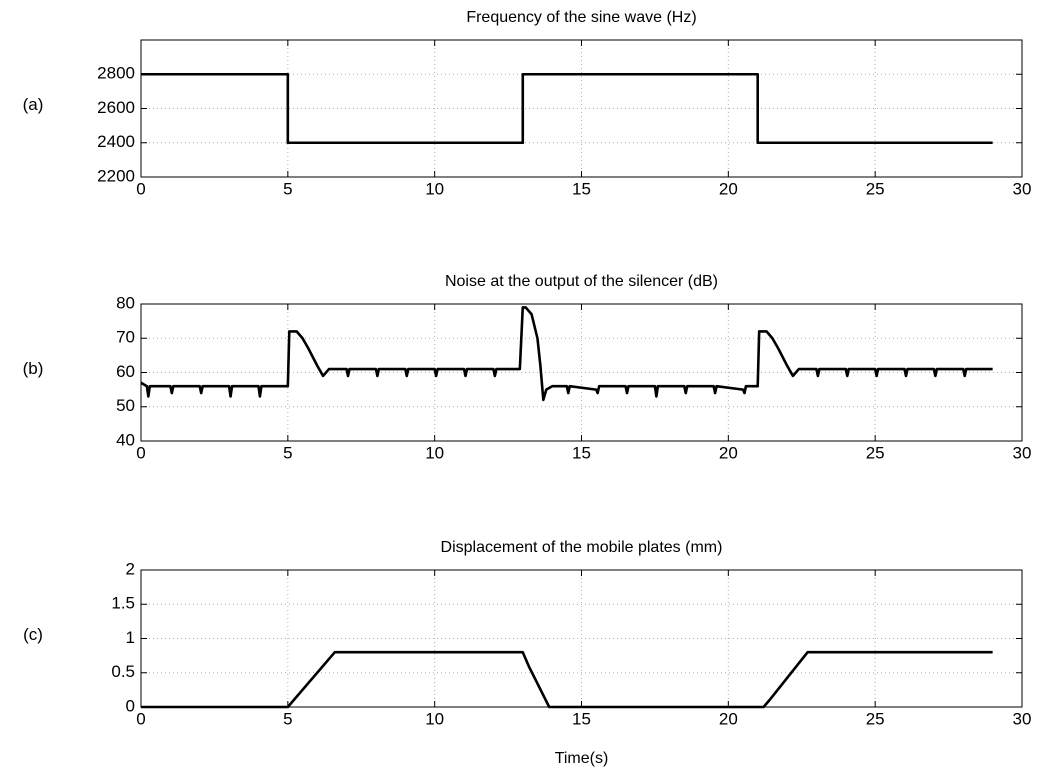 This screenshot has width=1045, height=773. I want to click on y-tick-label: 2400, so click(116, 141).